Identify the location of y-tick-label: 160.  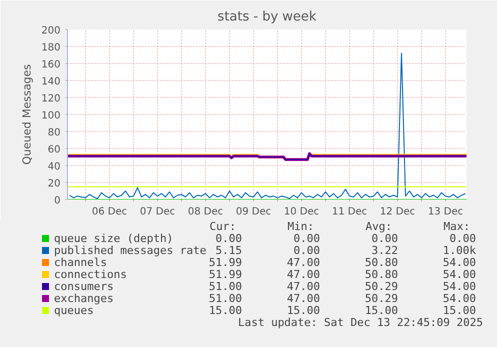
(51, 65).